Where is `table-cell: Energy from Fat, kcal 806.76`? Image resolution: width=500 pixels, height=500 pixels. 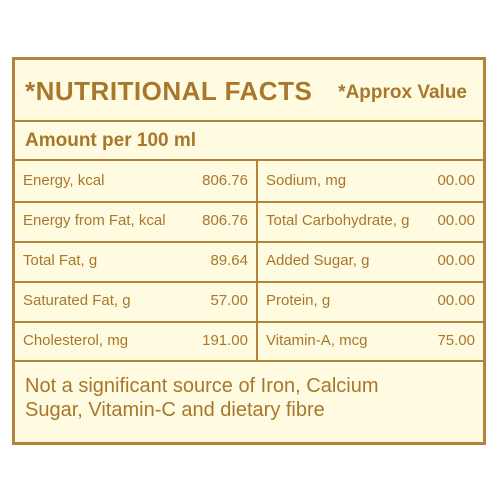 table-cell: Energy from Fat, kcal 806.76 is located at coordinates (135, 221).